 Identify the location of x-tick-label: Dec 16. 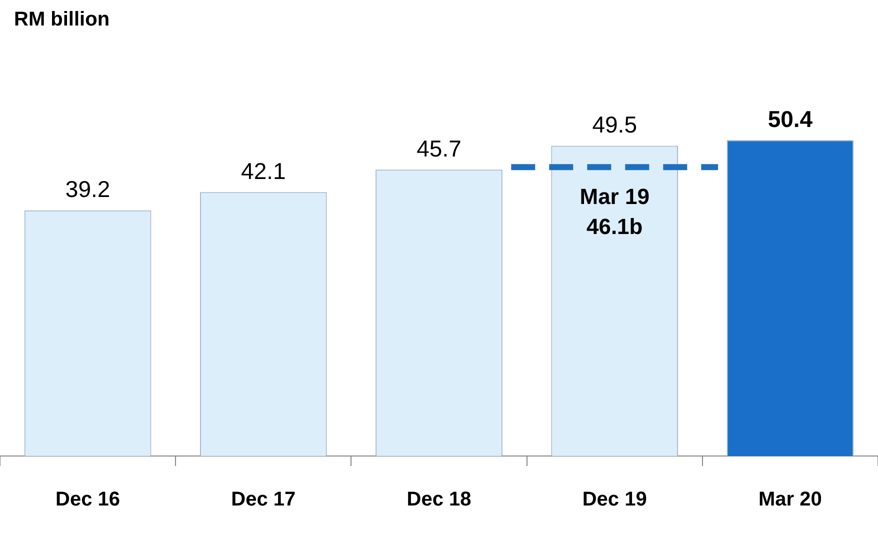
(88, 499).